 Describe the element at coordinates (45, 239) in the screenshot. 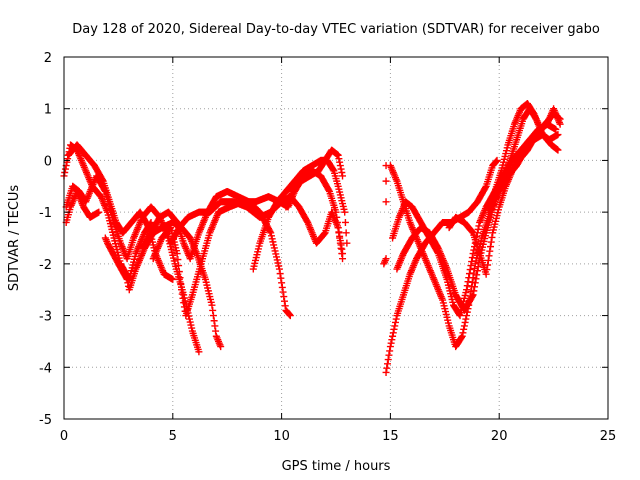

I see `y-tick-labels: -5 -4 -3 -2 -1 0 1 2` at that location.